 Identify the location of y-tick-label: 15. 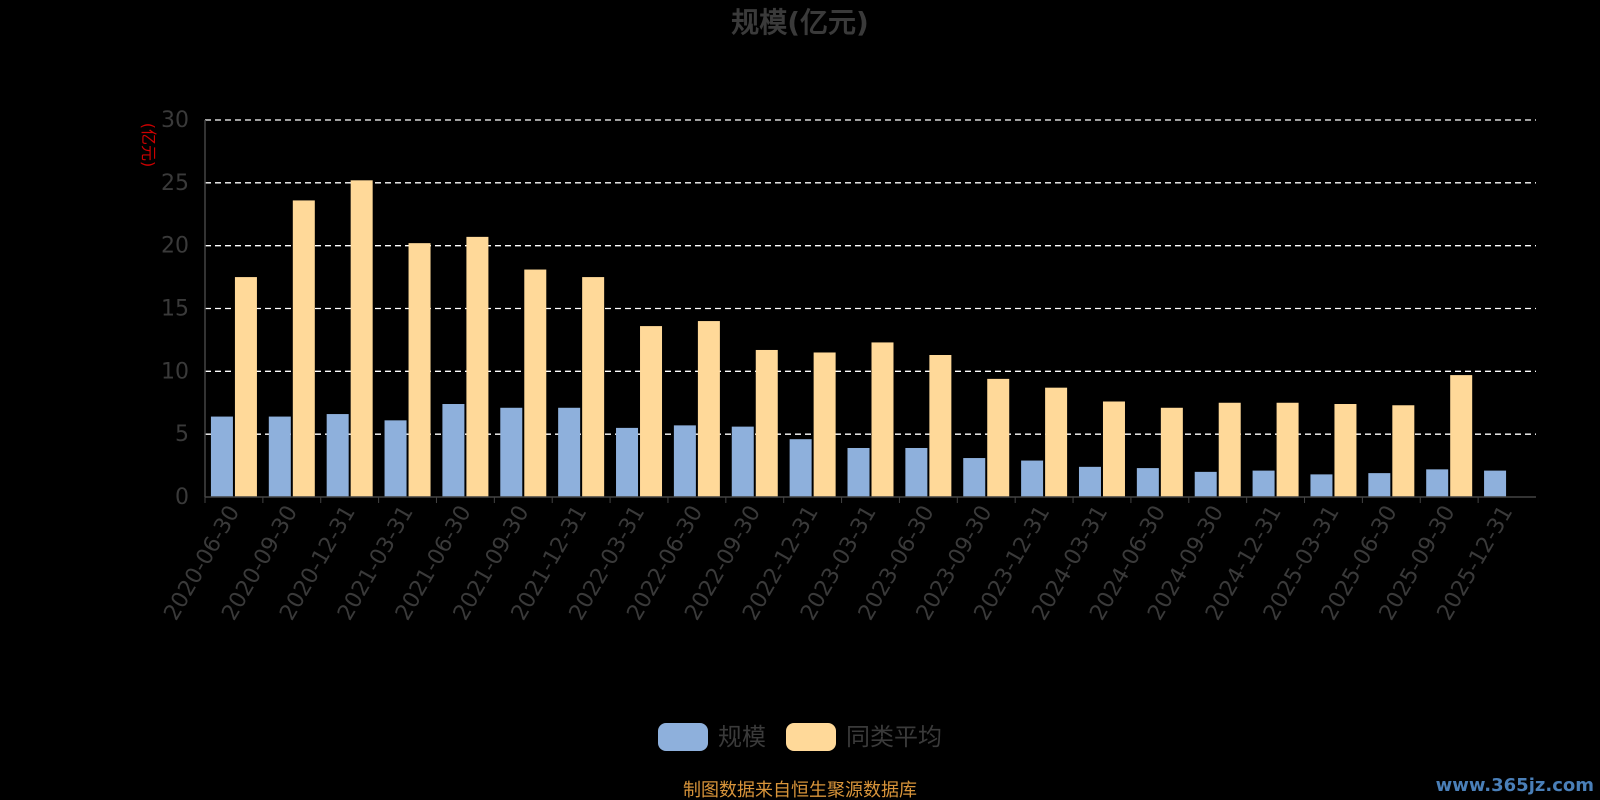
(175, 309).